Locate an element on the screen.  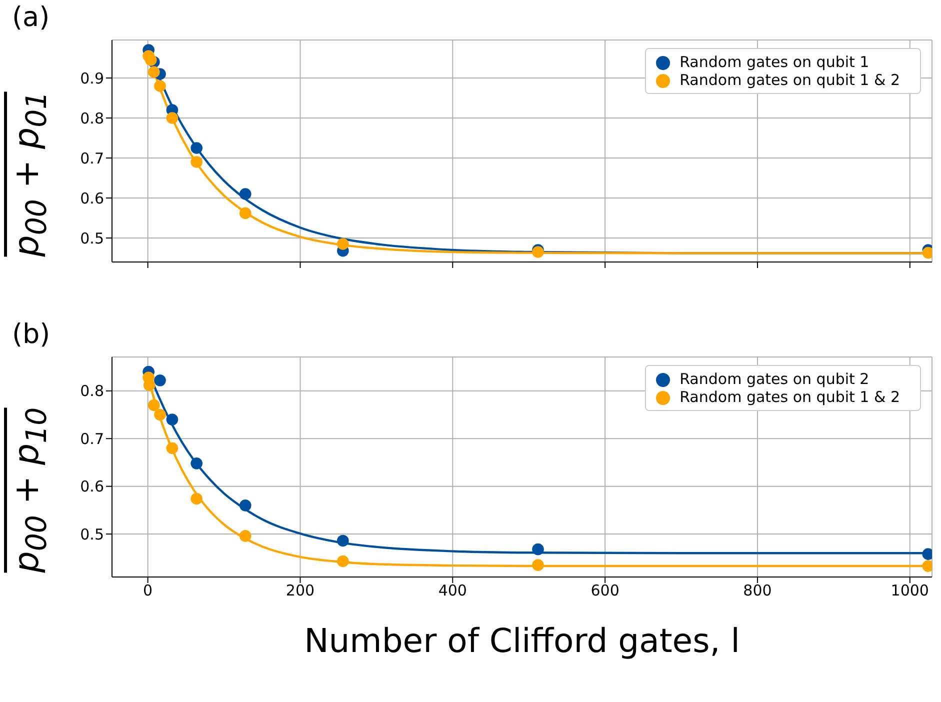
x-tick-label: 0 is located at coordinates (148, 591).